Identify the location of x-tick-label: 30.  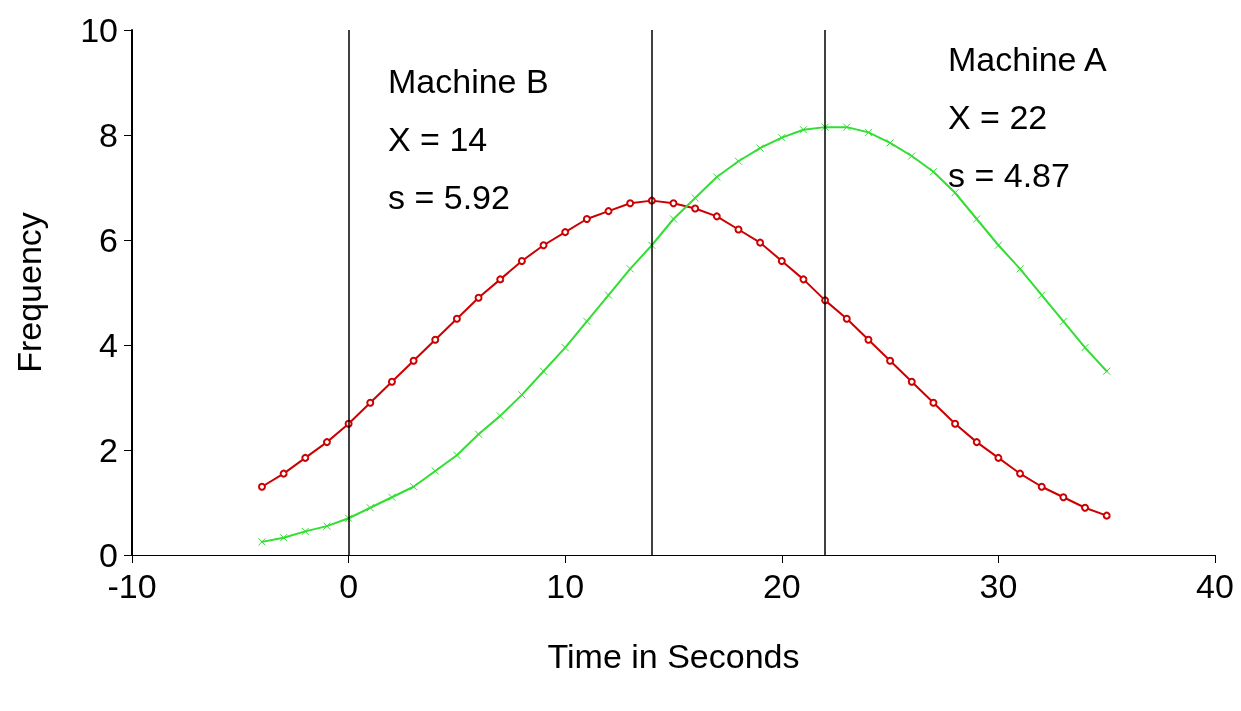
(998, 586).